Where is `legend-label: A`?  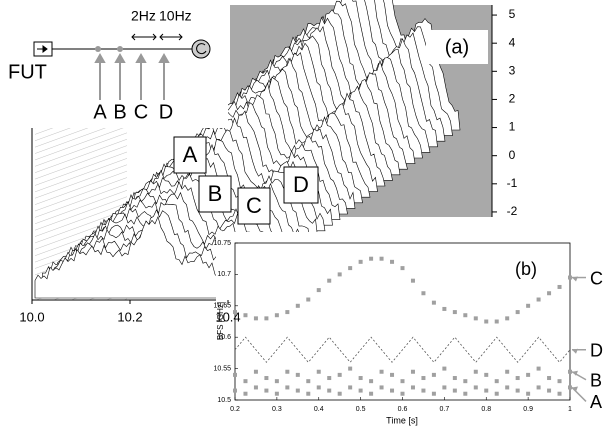 legend-label: A is located at coordinates (596, 402).